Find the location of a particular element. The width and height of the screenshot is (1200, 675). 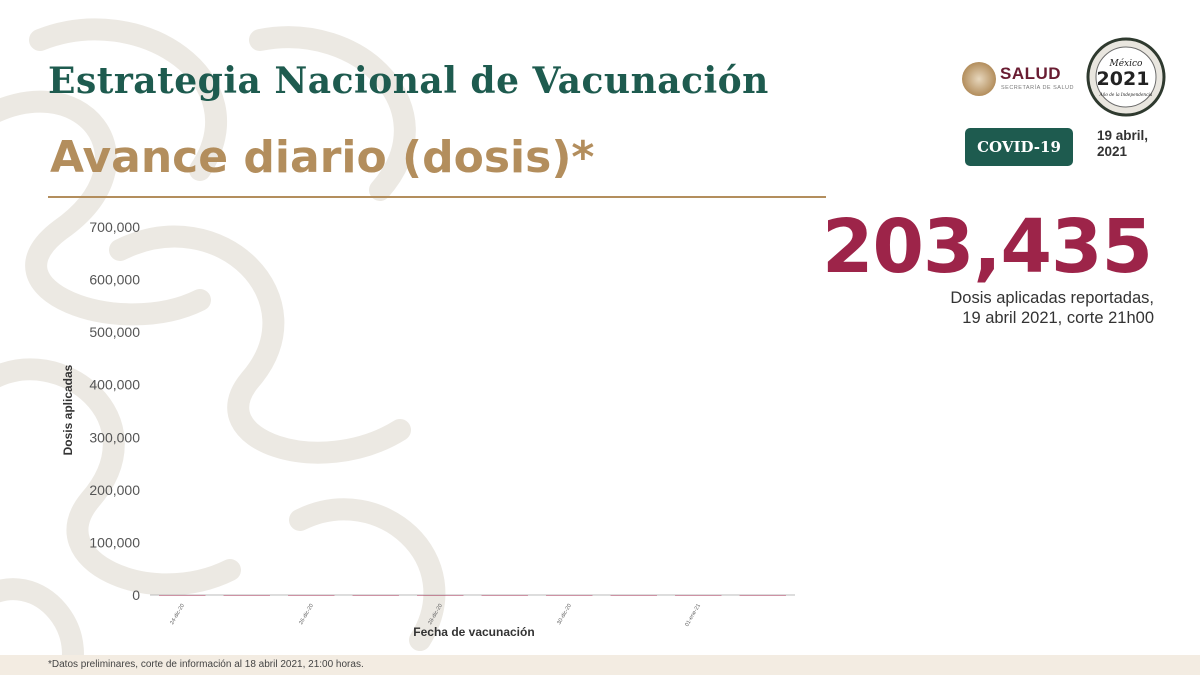

y-tick-label: 400,000 is located at coordinates (114, 385).